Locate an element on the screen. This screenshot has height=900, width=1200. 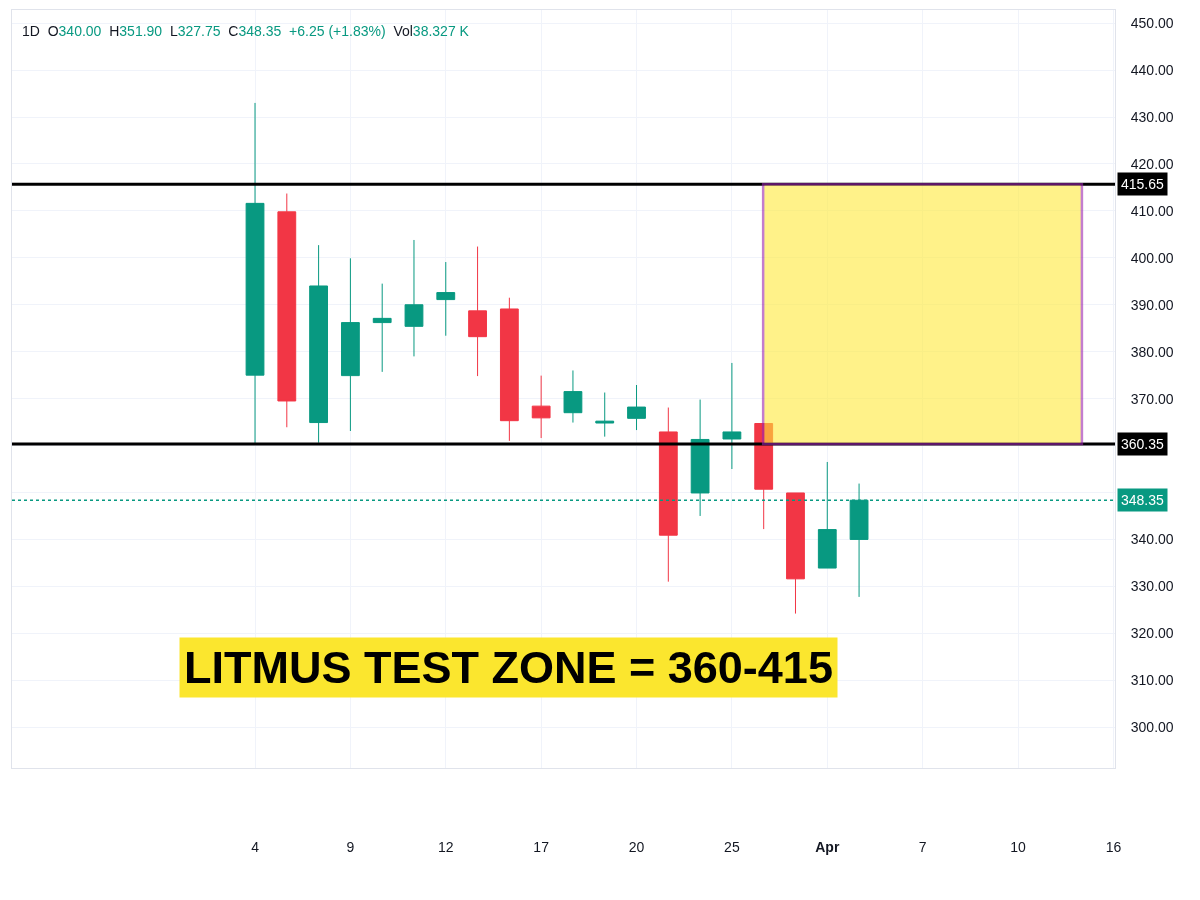
x-tick-label: 25 is located at coordinates (732, 846).